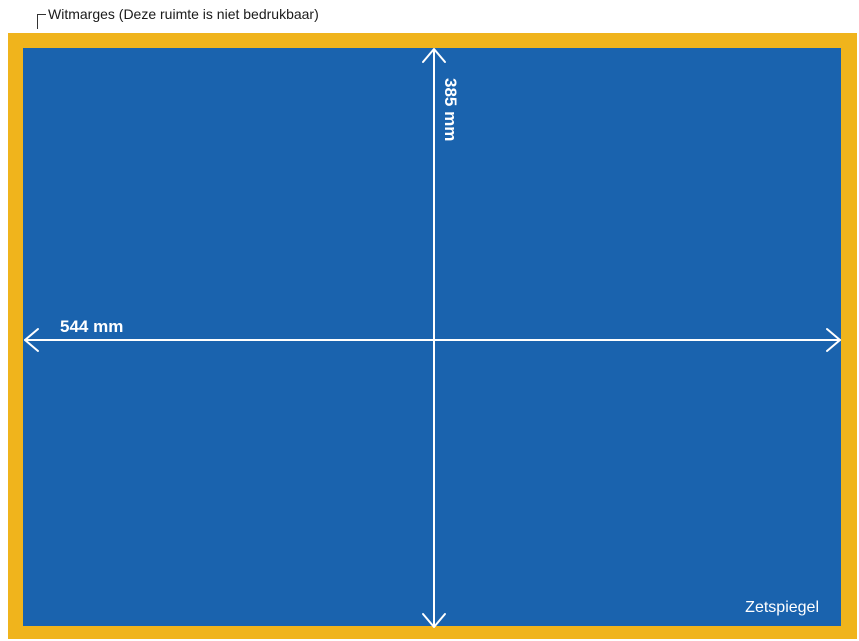  I want to click on height-arrow-head-top, so click(434, 55).